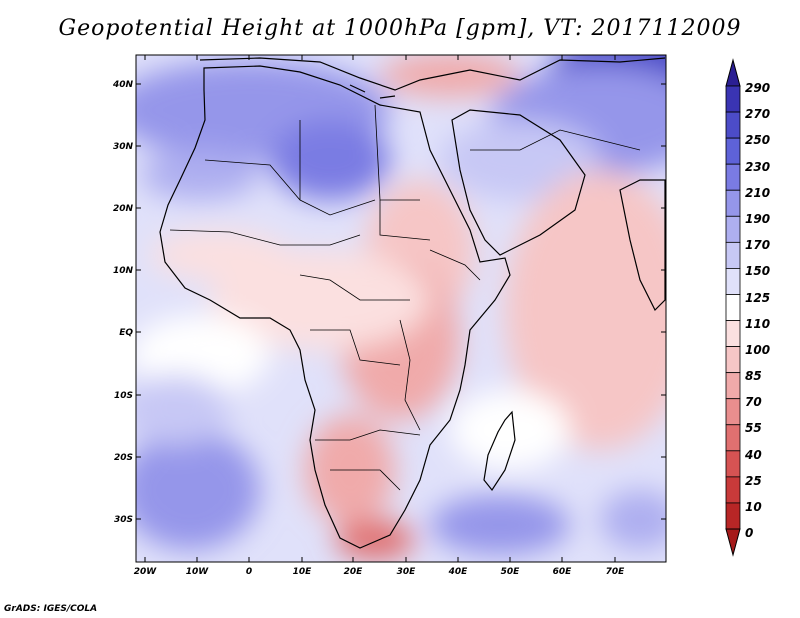  I want to click on grads-credit: GrADS: IGES/COLA, so click(51, 609).